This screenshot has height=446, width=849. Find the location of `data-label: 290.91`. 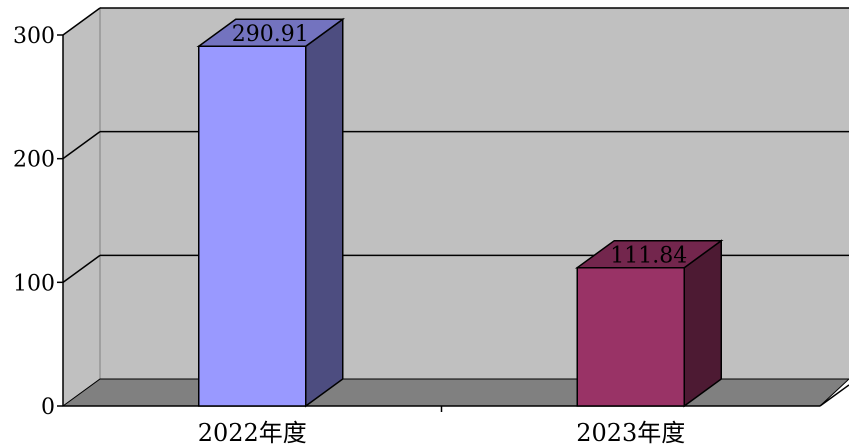

data-label: 290.91 is located at coordinates (270, 34).